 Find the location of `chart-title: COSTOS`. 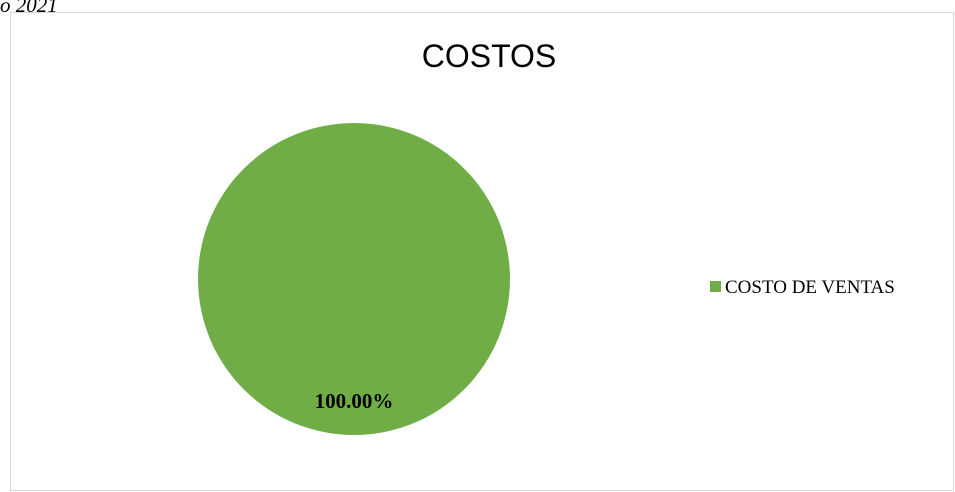

chart-title: COSTOS is located at coordinates (489, 56).